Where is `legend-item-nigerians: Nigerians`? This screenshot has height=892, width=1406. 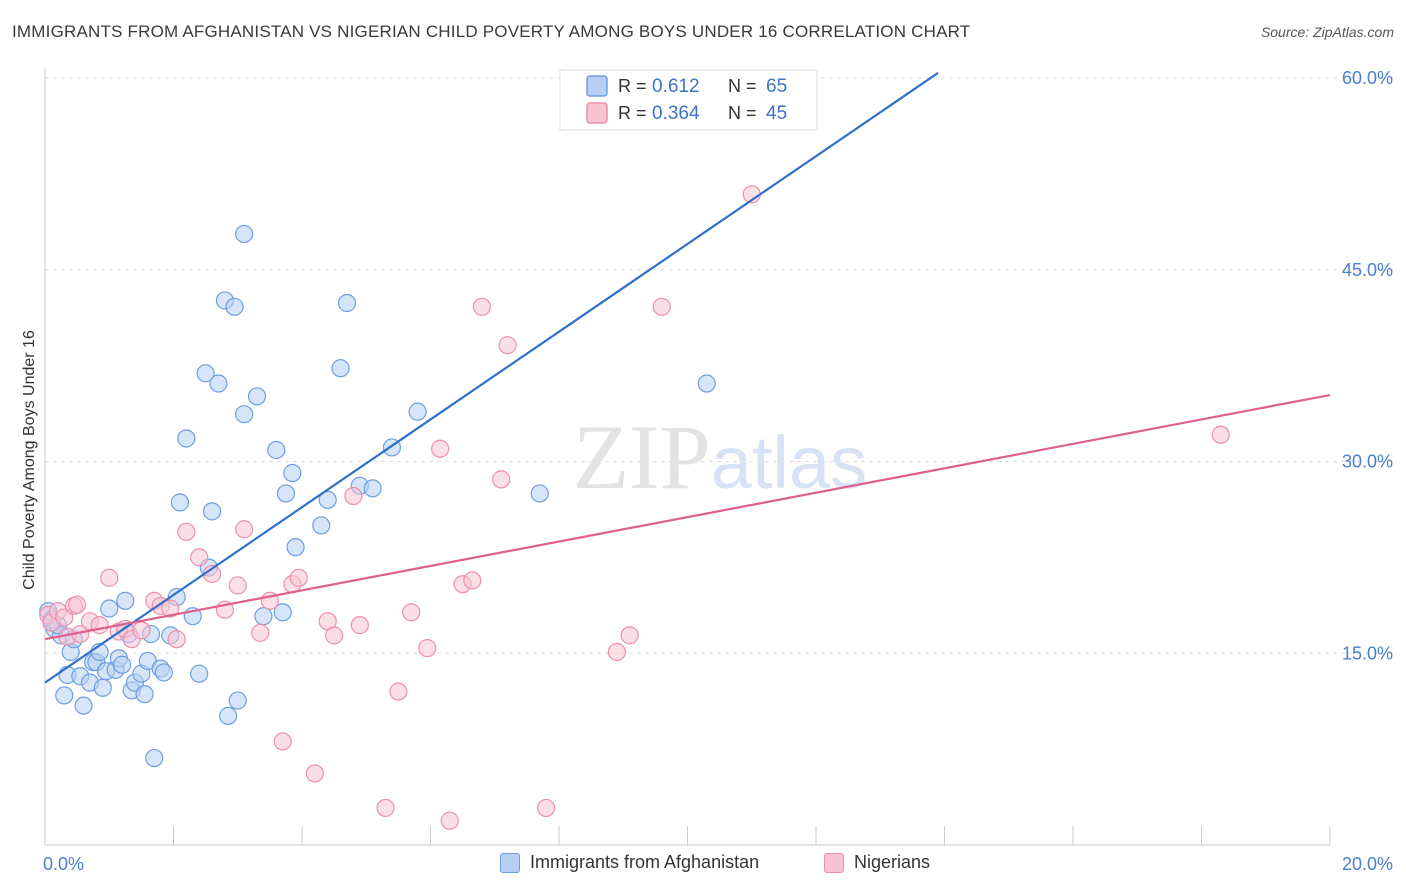 legend-item-nigerians: Nigerians is located at coordinates (877, 862).